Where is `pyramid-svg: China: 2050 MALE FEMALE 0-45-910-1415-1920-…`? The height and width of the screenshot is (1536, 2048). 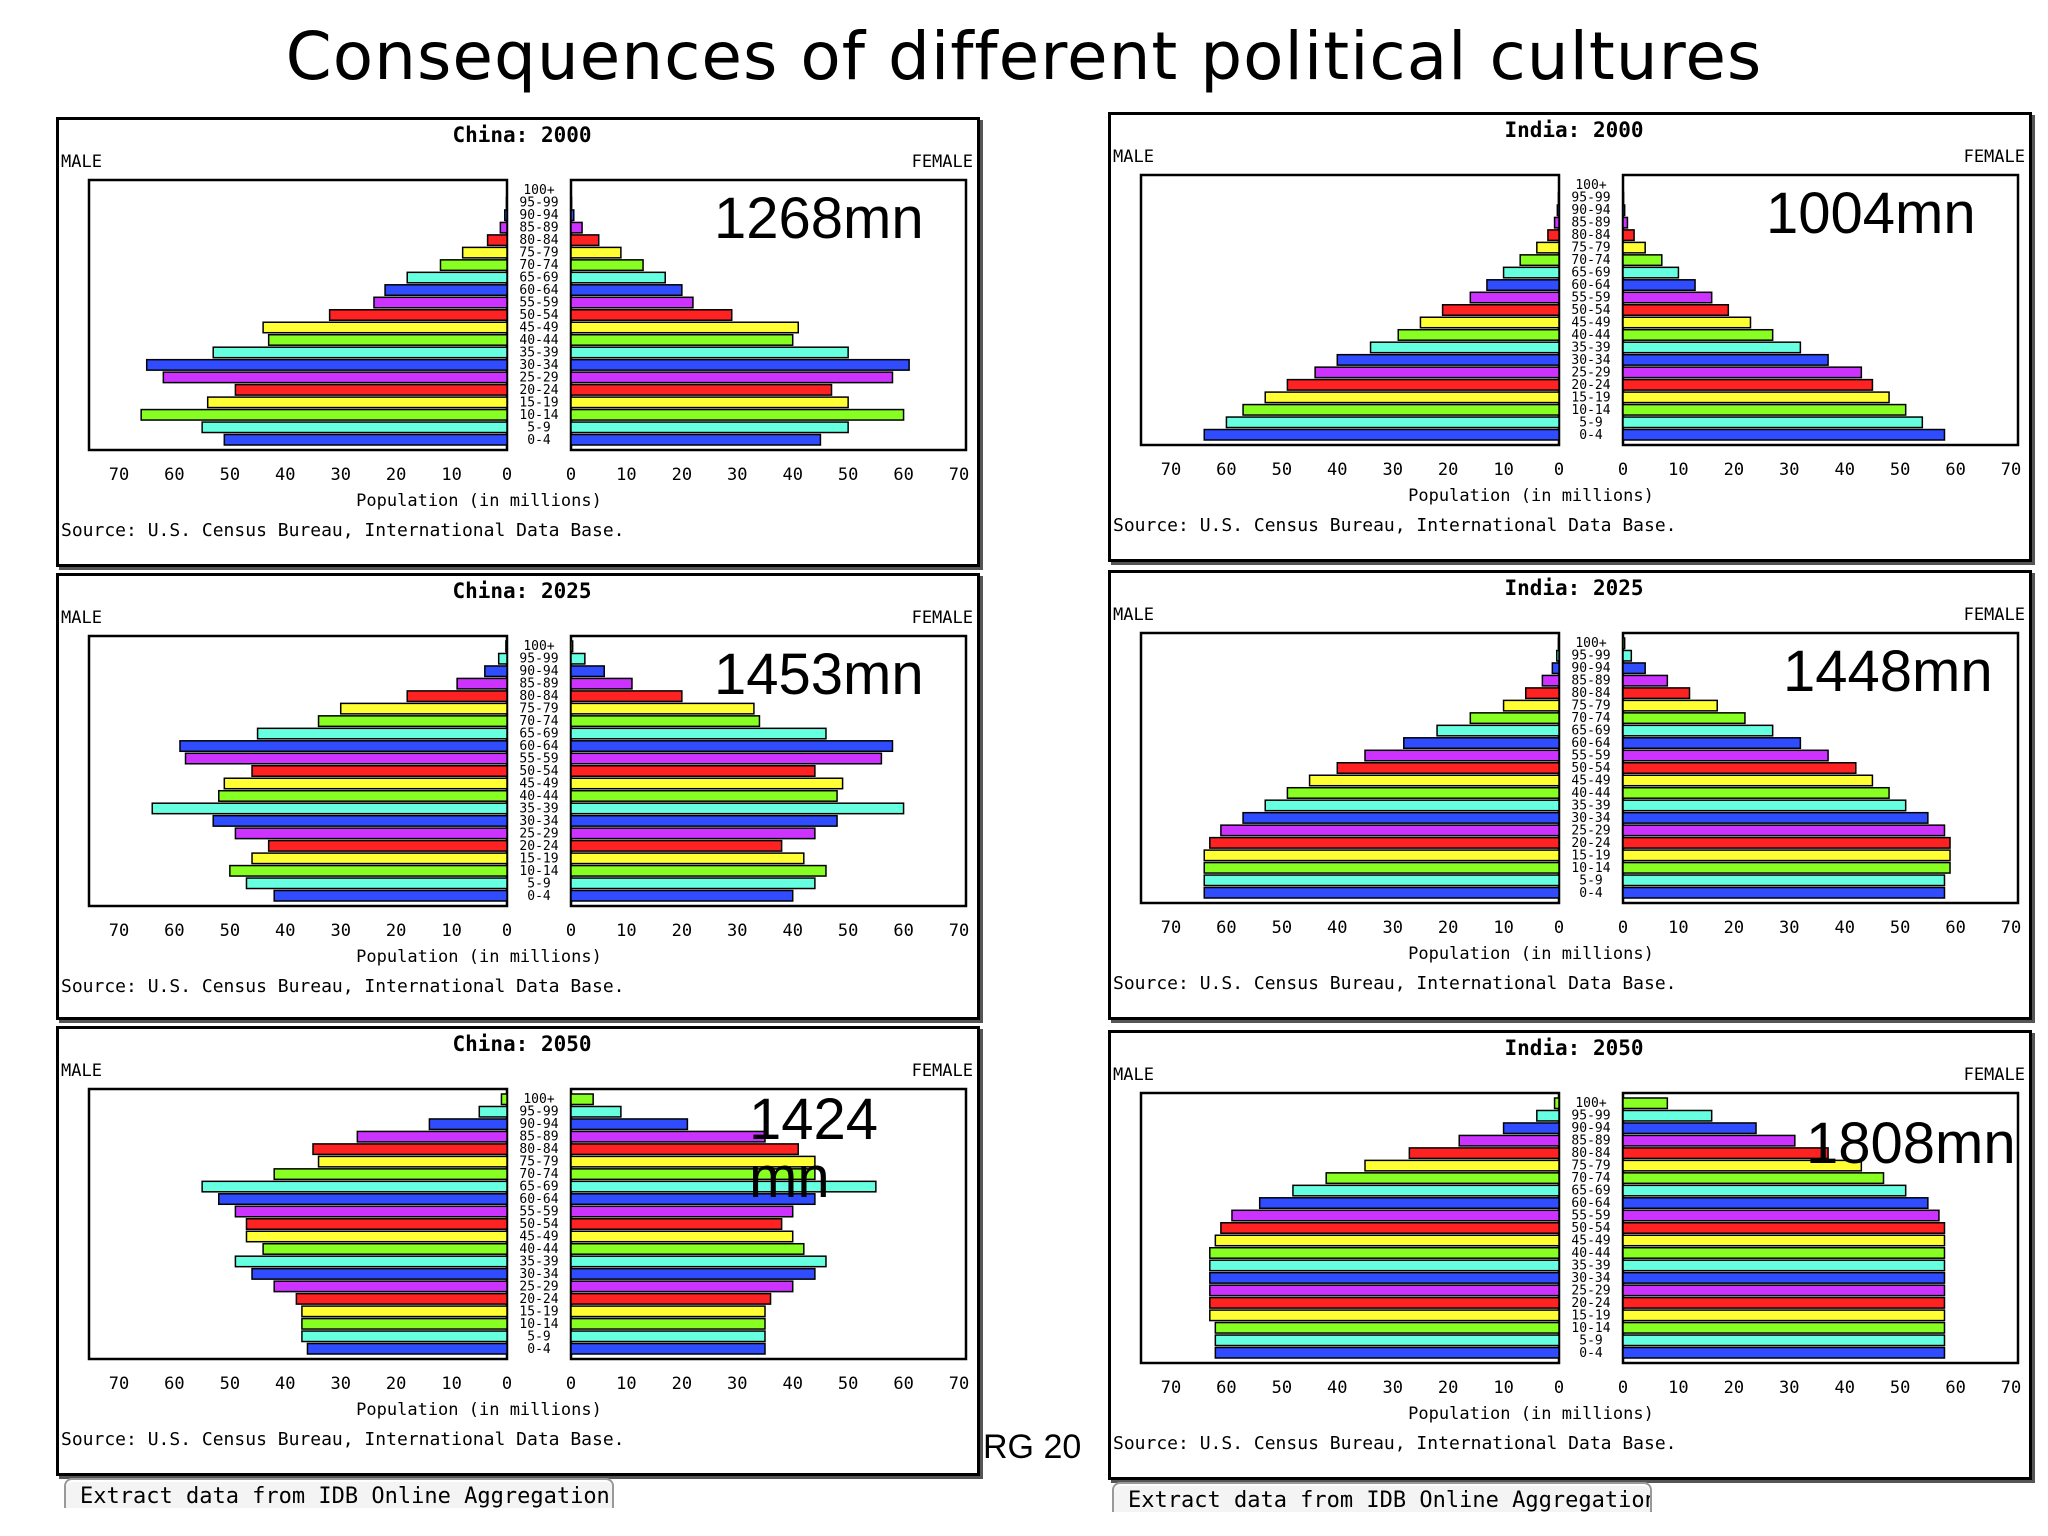
pyramid-svg: China: 2050 MALE FEMALE 0-45-910-1415-1920-… is located at coordinates (517, 1241).